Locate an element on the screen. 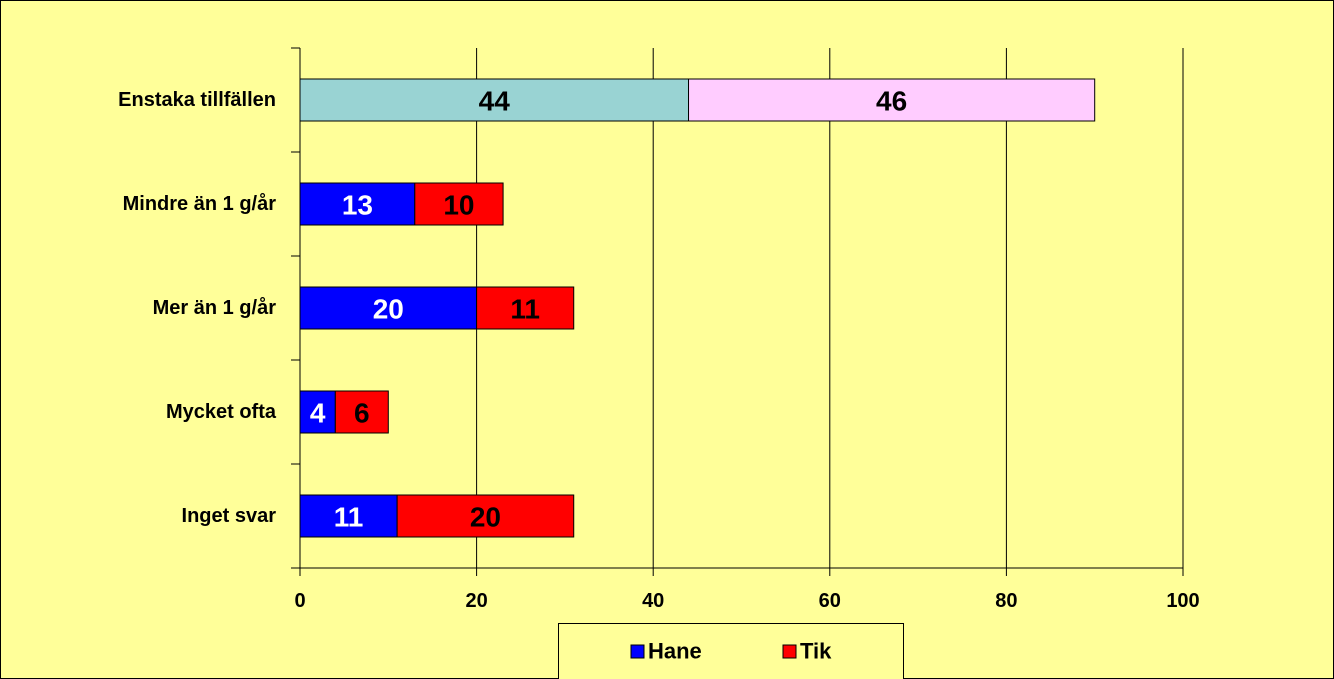  x-tick-label: 60 is located at coordinates (830, 601).